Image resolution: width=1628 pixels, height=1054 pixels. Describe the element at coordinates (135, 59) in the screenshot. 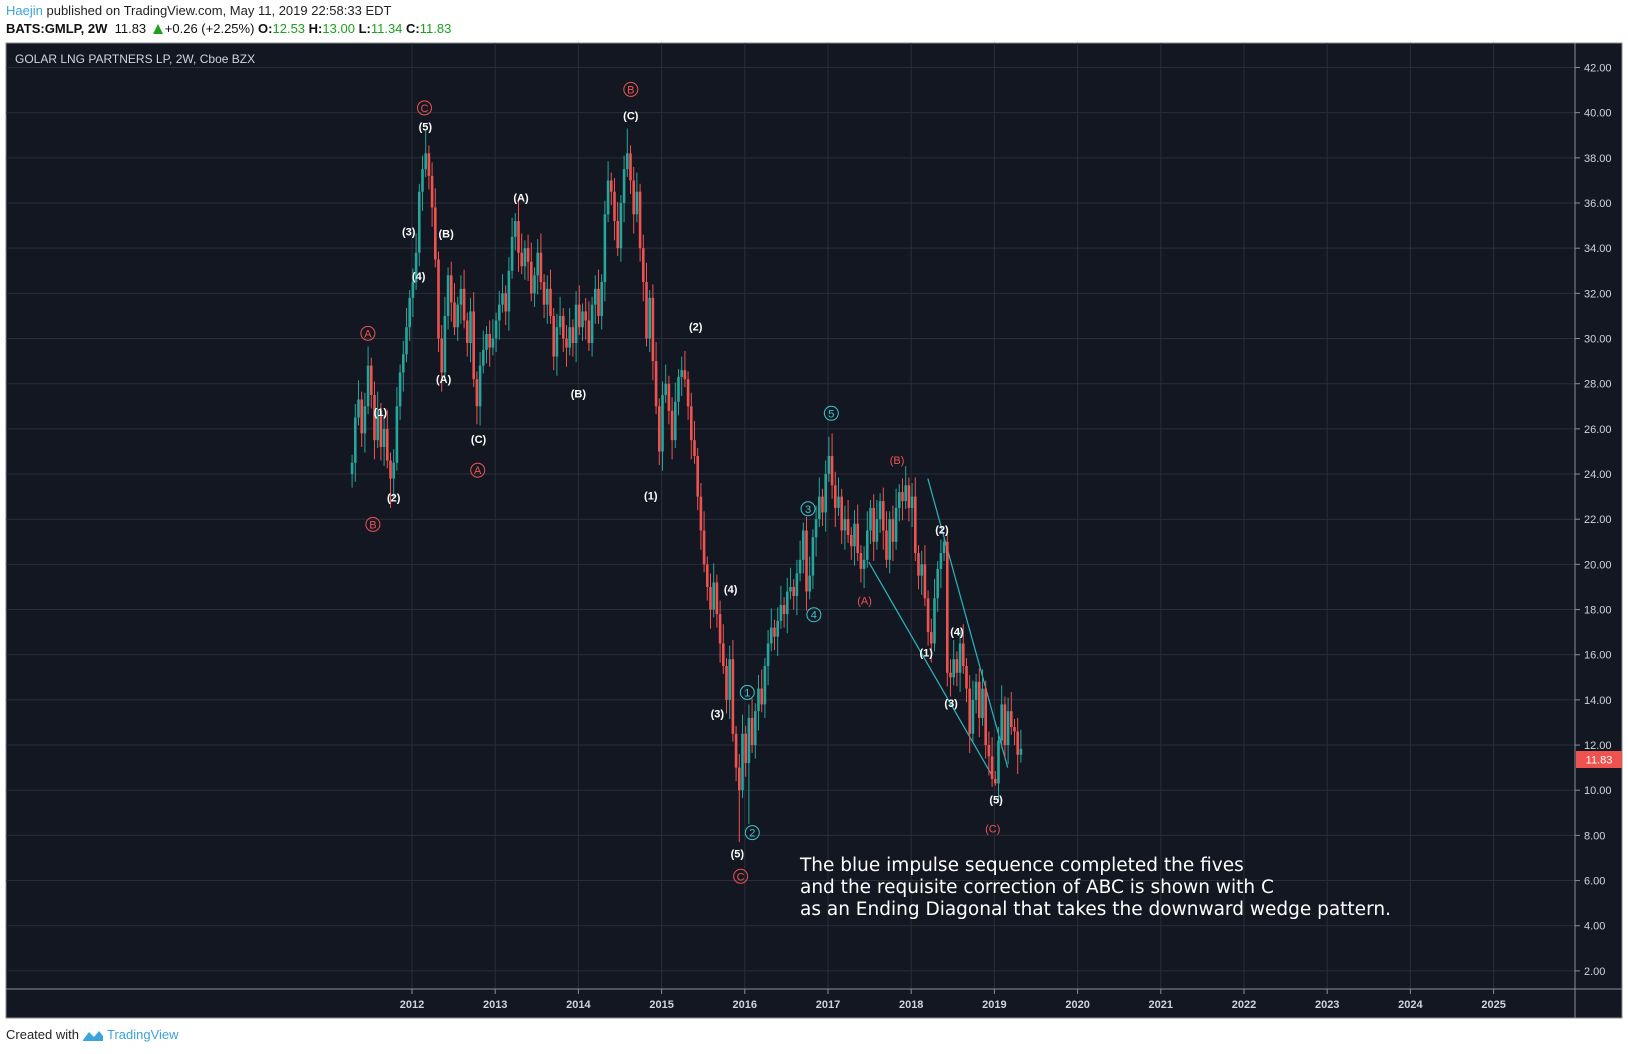

I see `chart-title: GOLAR LNG PARTNERS LP, 2W, Cboe BZX` at that location.